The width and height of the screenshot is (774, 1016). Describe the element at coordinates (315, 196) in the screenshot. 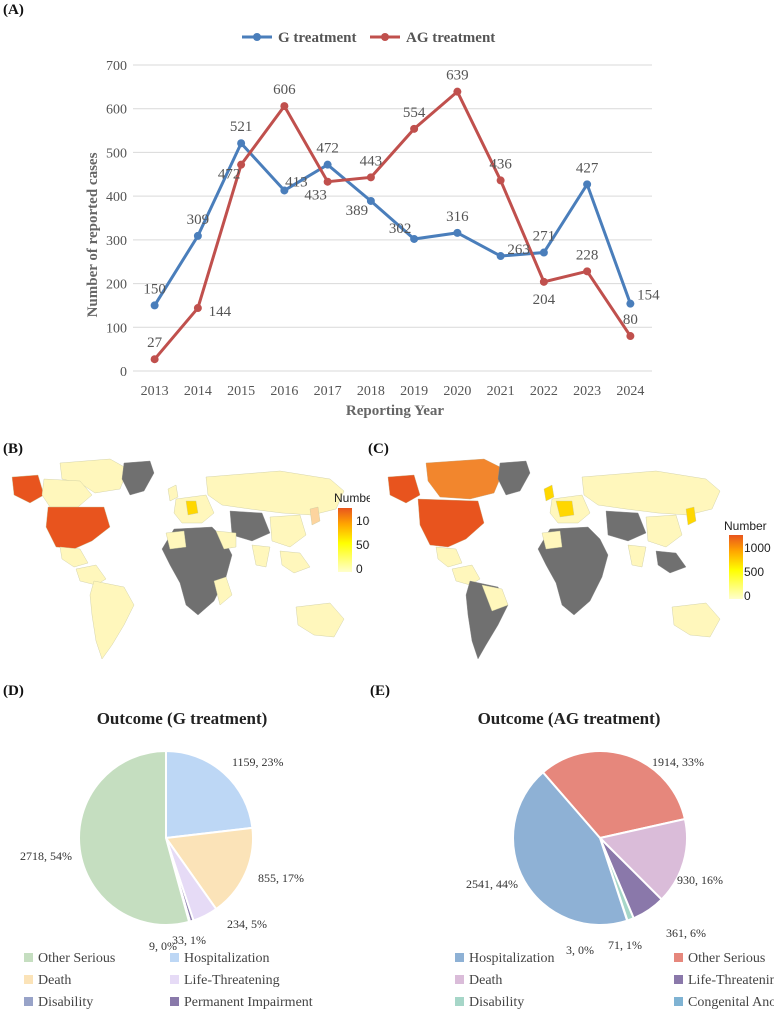

I see `data-label: 433` at that location.